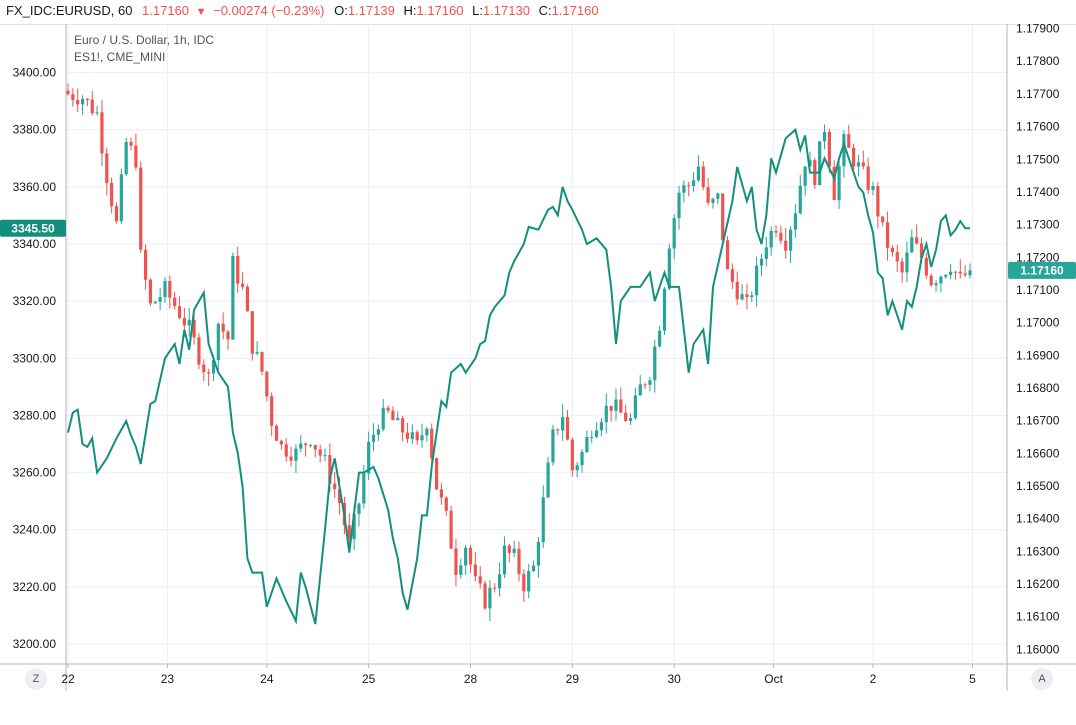  What do you see at coordinates (144, 40) in the screenshot?
I see `main-series-title: Euro / U.S. Dollar, 1h, IDC` at bounding box center [144, 40].